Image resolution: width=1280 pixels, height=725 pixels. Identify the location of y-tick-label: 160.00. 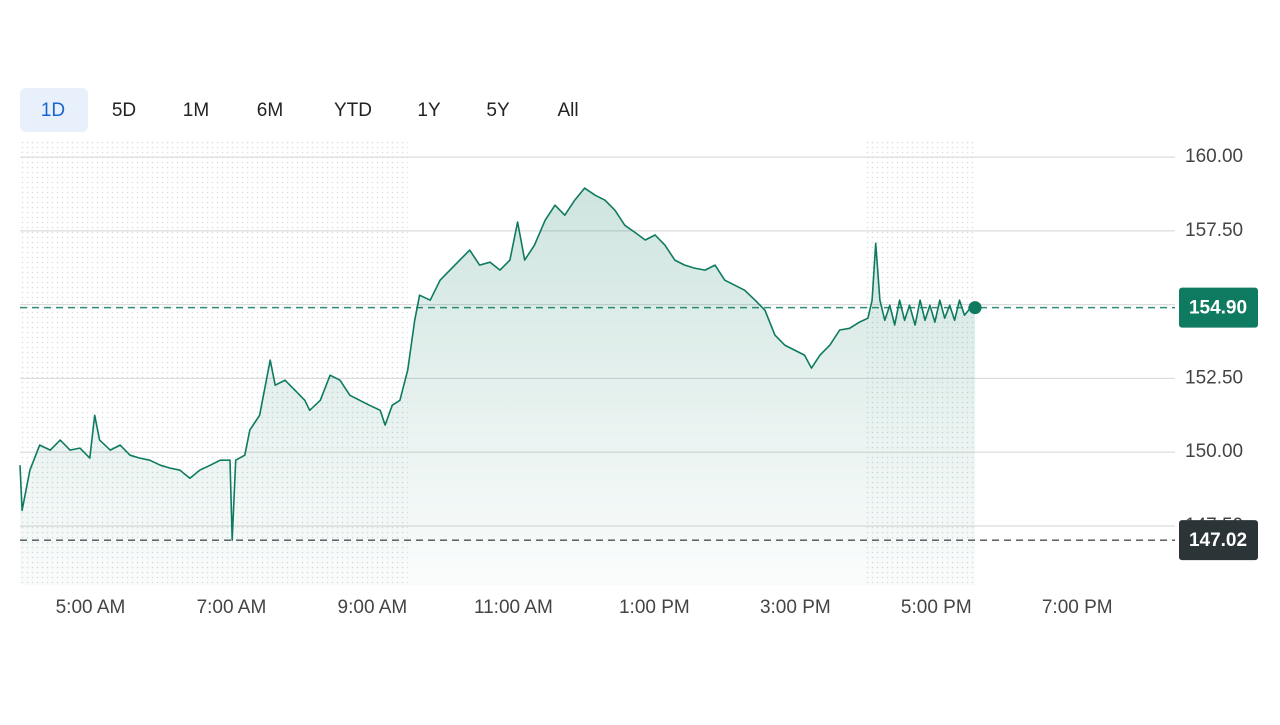
(1214, 156).